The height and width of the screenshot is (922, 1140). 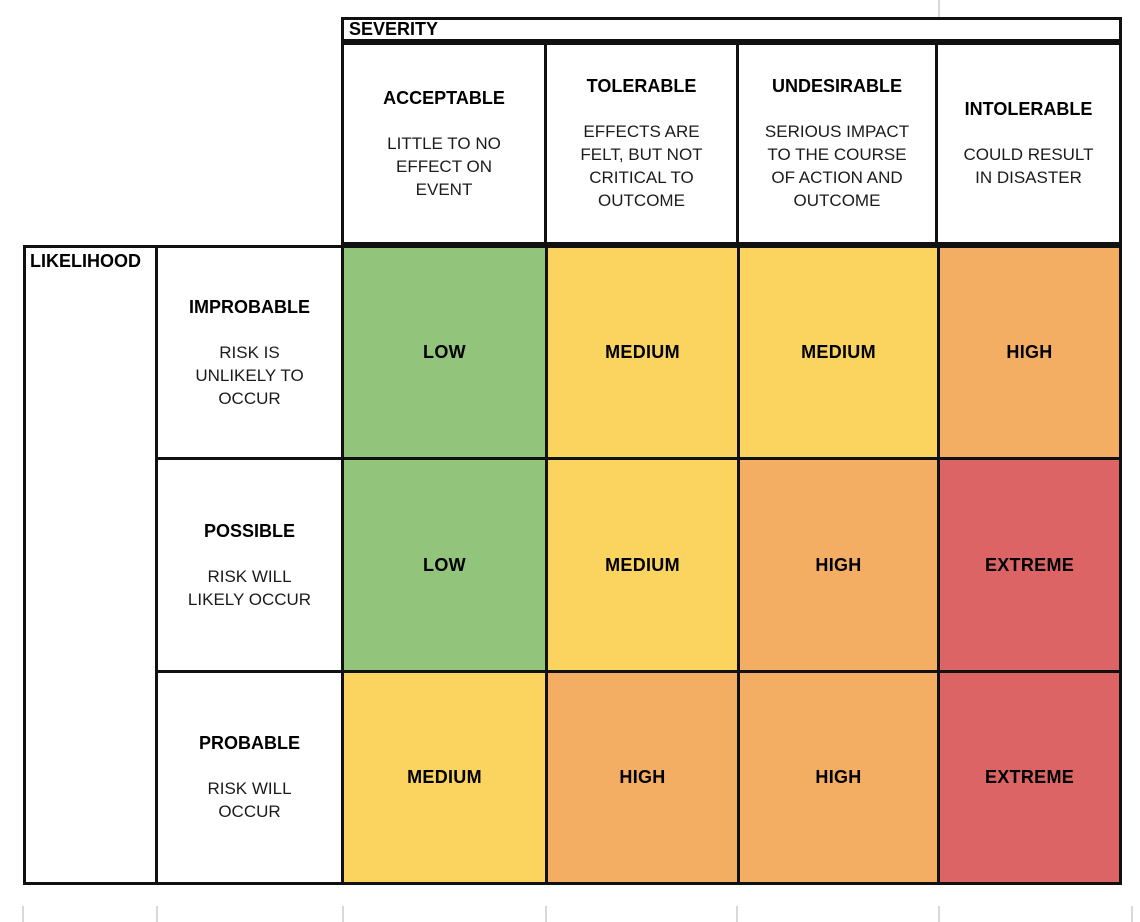 What do you see at coordinates (1028, 109) in the screenshot?
I see `column-title: INTOLERABLE` at bounding box center [1028, 109].